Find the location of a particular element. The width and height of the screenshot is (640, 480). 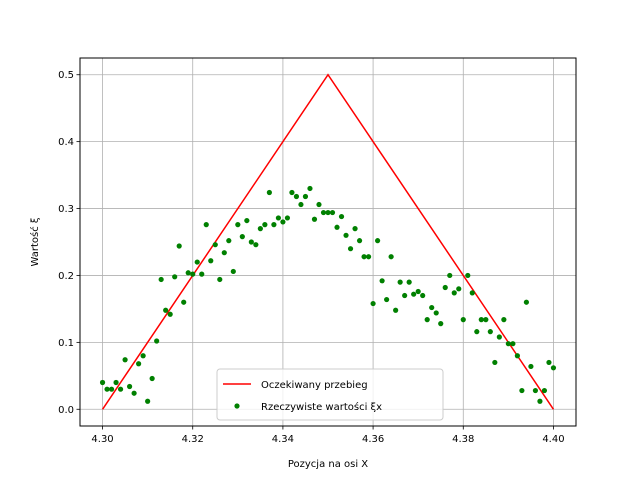

y-tick-label: 0.0 is located at coordinates (66, 410).